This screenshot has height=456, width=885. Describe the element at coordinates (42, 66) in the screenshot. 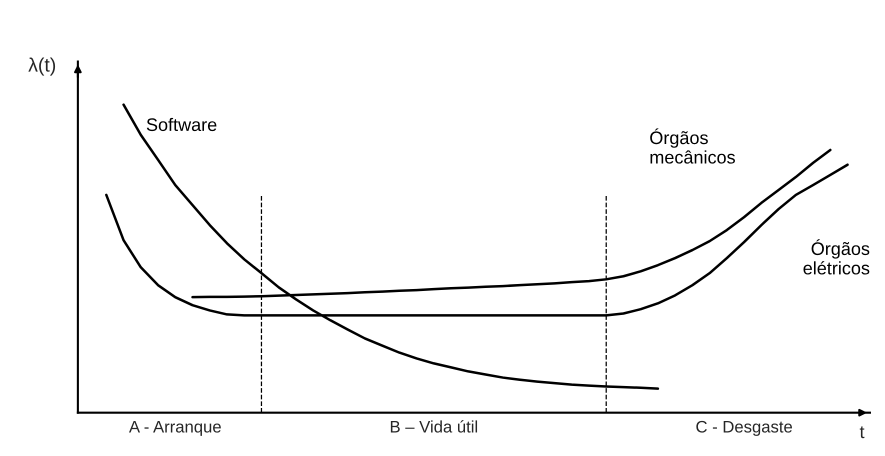

I see `y-axis-title: λ(t)` at that location.